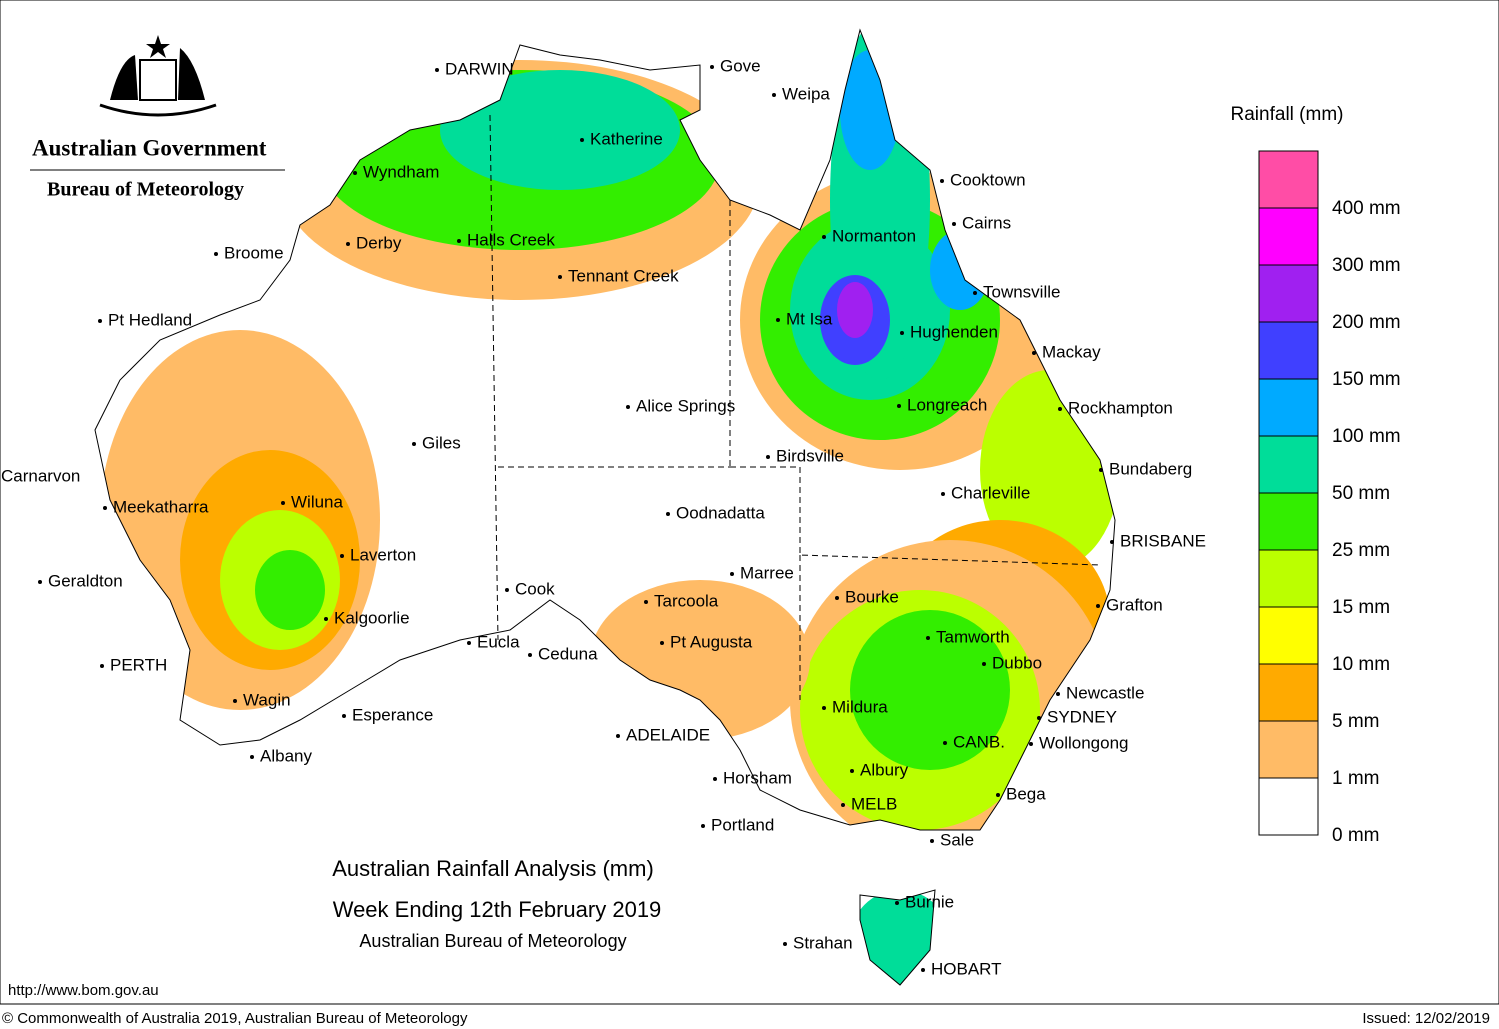  What do you see at coordinates (254, 252) in the screenshot?
I see `place-label: Broome` at bounding box center [254, 252].